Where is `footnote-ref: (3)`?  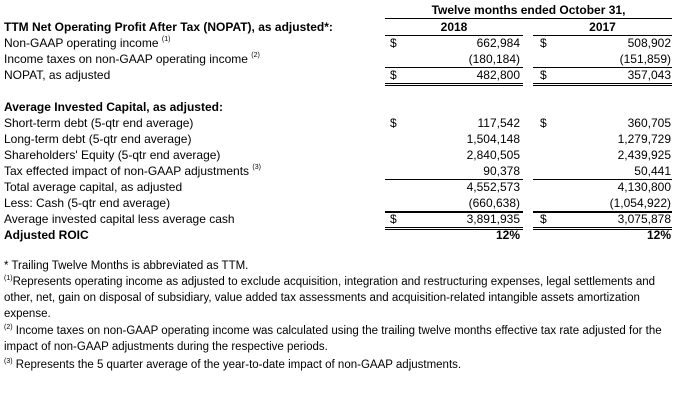 footnote-ref: (3) is located at coordinates (256, 167).